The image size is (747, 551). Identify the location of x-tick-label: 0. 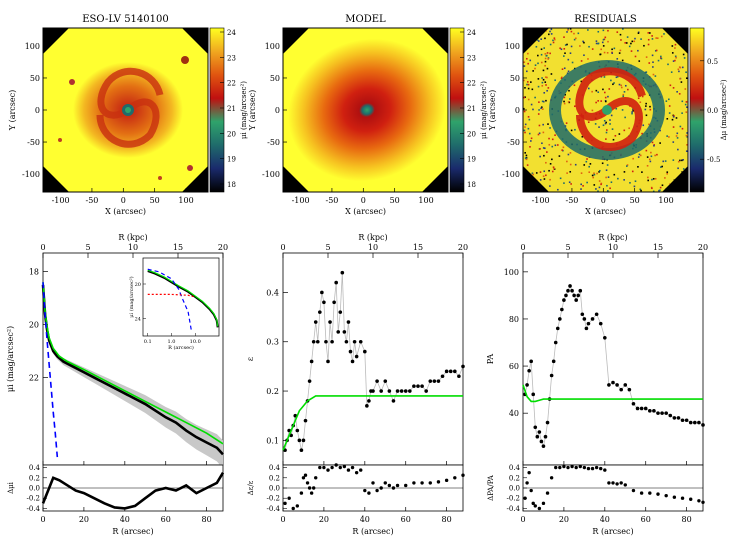
(123, 200).